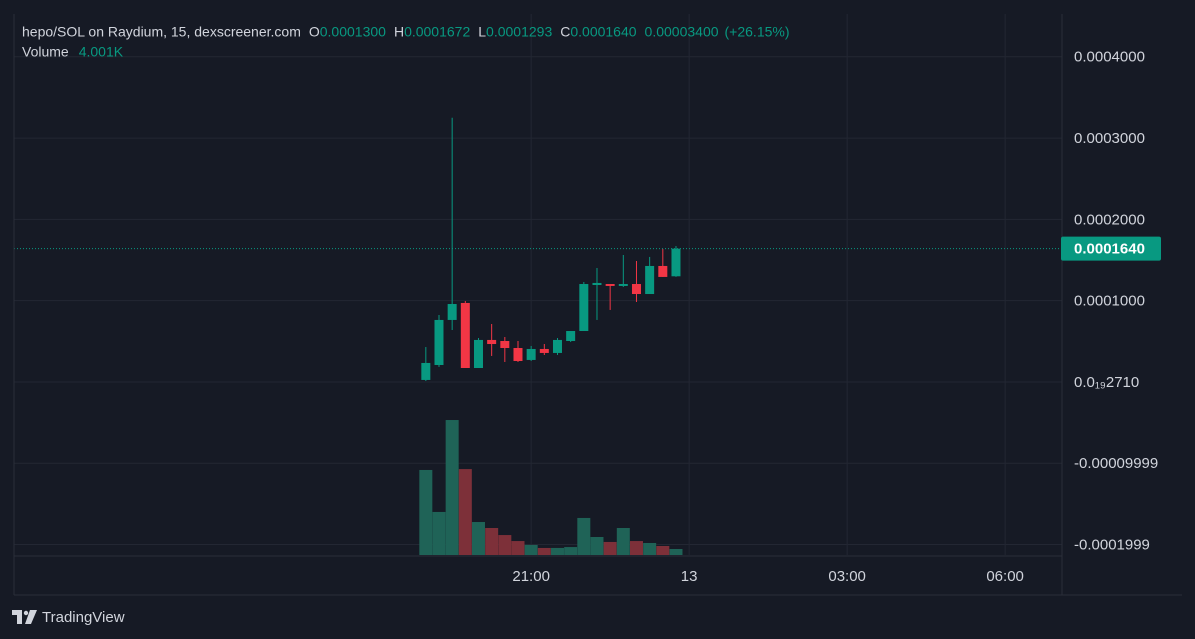  I want to click on last-price-box, so click(1111, 248).